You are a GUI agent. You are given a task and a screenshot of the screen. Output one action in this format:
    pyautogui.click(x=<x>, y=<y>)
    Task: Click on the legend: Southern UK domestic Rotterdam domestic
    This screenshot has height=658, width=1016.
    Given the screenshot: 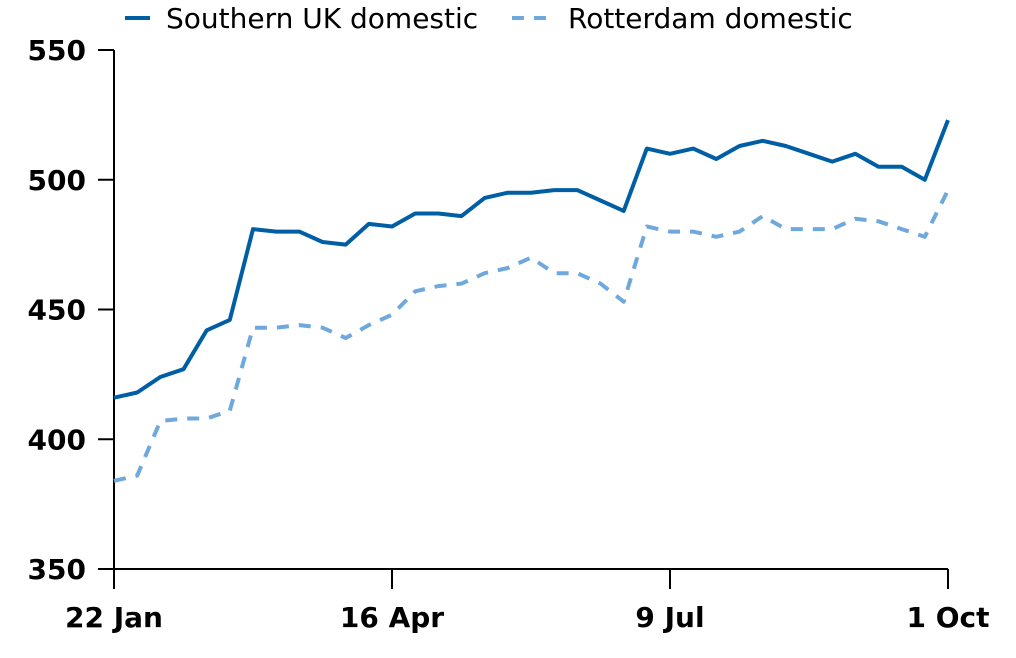 What is the action you would take?
    pyautogui.click(x=489, y=18)
    